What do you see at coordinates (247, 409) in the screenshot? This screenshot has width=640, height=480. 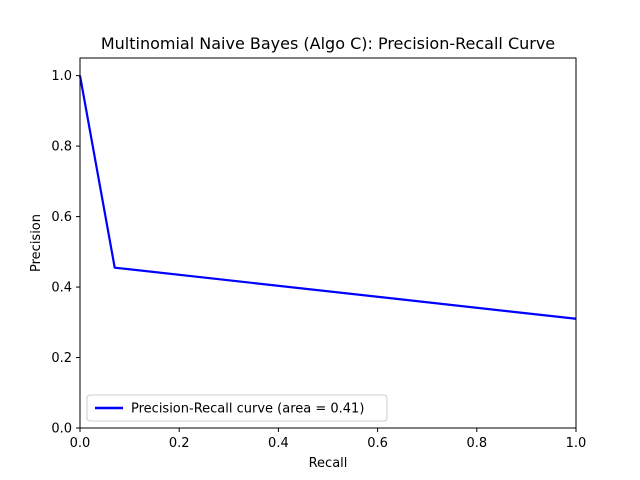 I see `legend-label: Precision-Recall curve (area = 0.41)` at bounding box center [247, 409].